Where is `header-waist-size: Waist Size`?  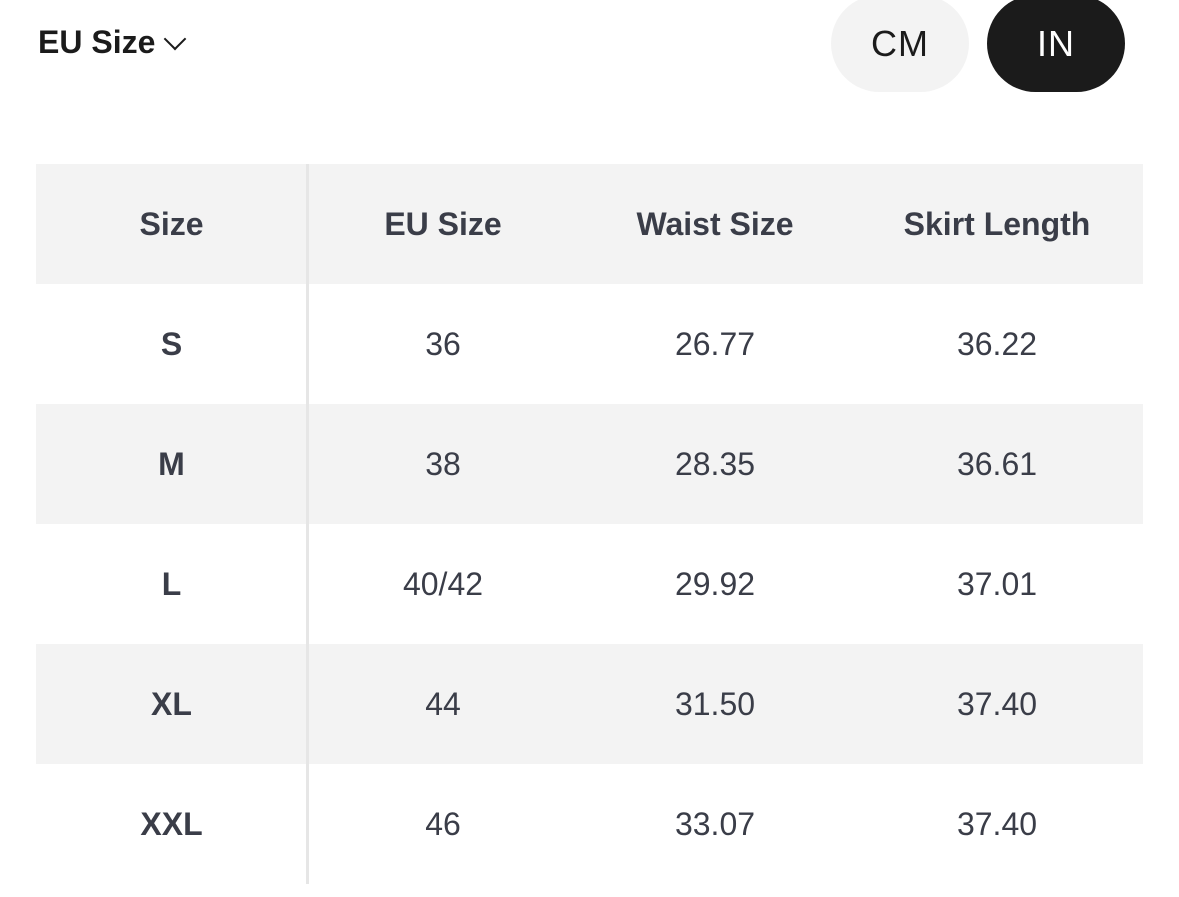 header-waist-size: Waist Size is located at coordinates (715, 223).